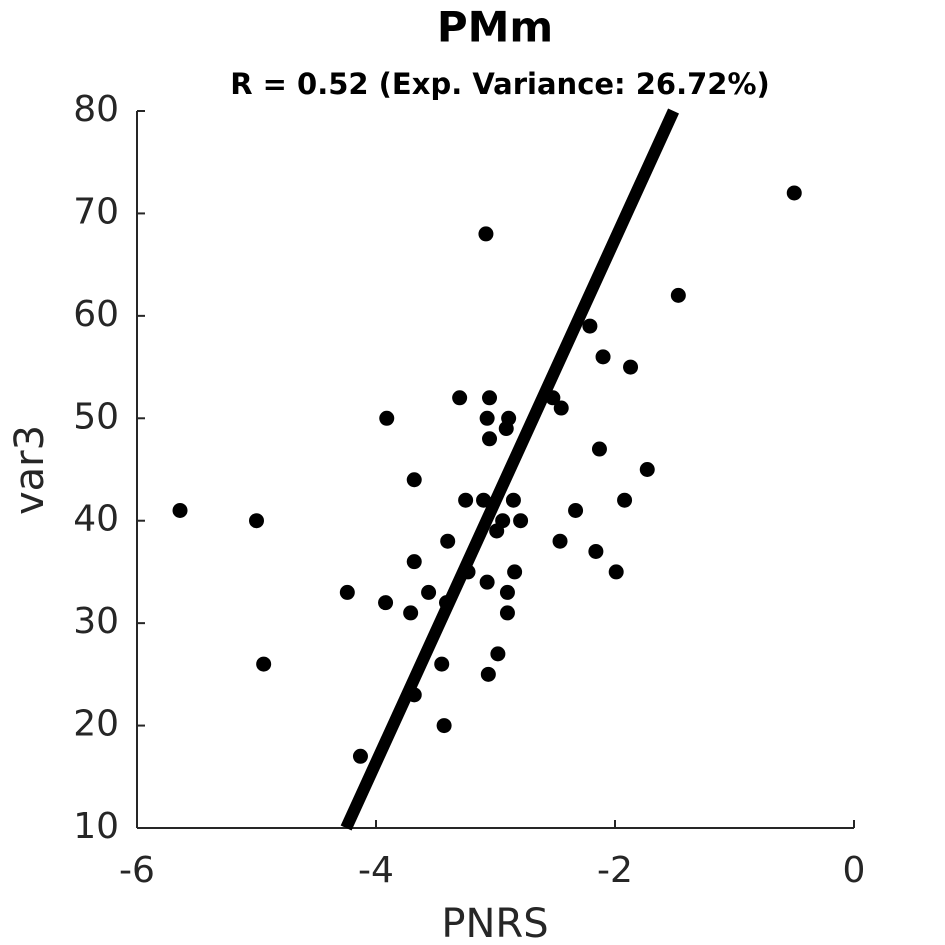  I want to click on chart-title: PMm, so click(495, 27).